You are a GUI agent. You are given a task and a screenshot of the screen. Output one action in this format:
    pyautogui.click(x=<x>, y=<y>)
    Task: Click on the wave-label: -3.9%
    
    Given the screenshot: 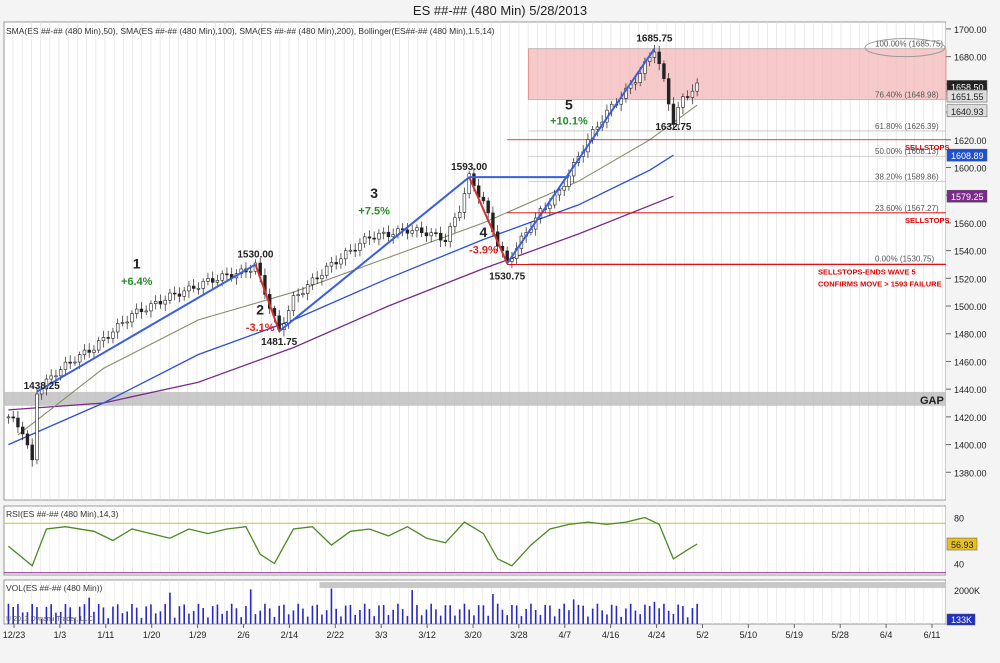 What is the action you would take?
    pyautogui.click(x=483, y=250)
    